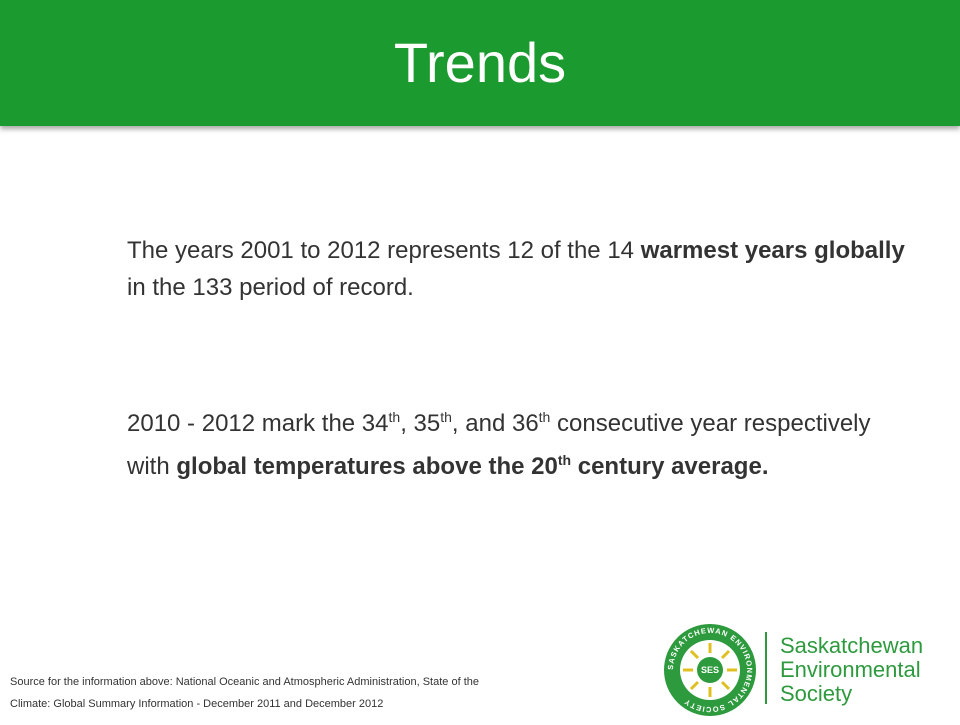 The width and height of the screenshot is (960, 725). Describe the element at coordinates (852, 645) in the screenshot. I see `logo-wordmark: Saskatchewan` at that location.